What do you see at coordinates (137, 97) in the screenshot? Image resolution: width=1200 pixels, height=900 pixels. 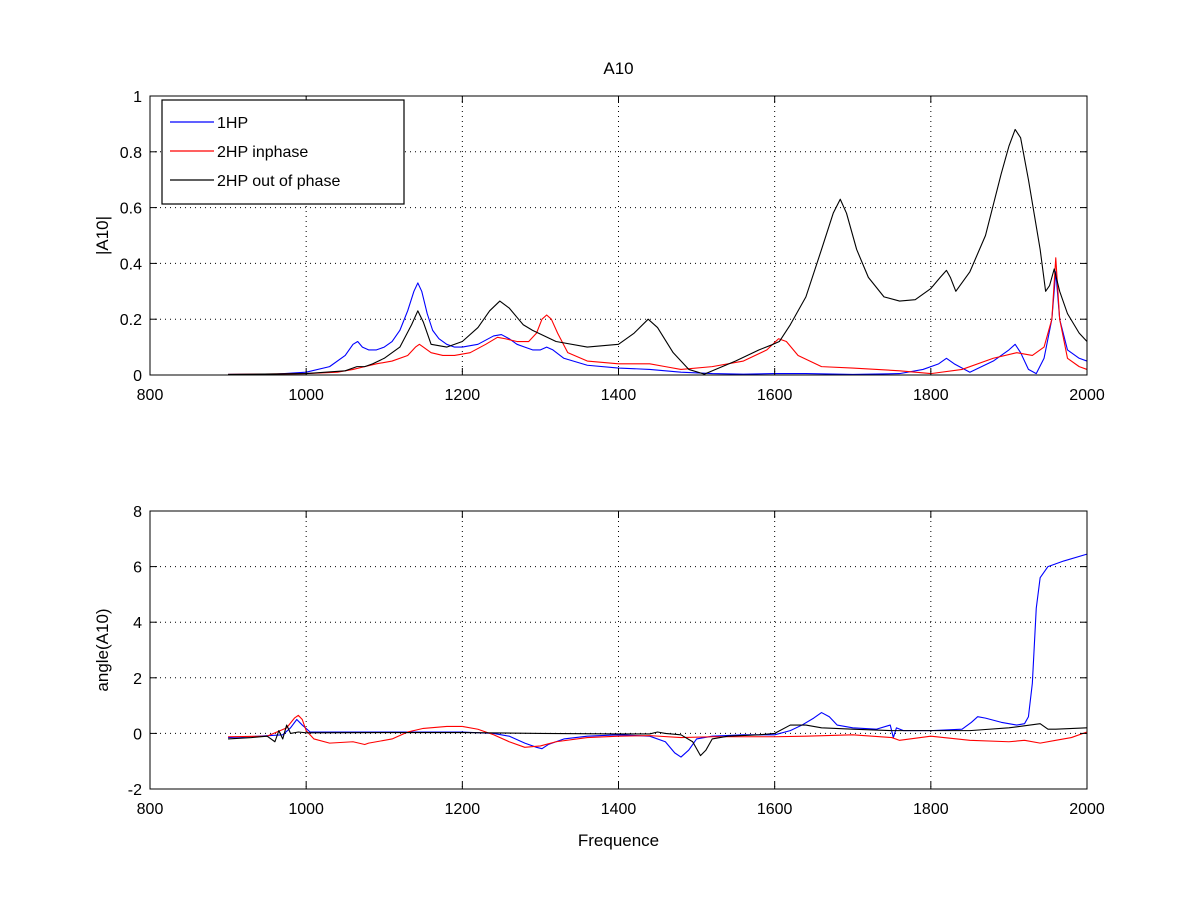 I see `y-tick-label: 1` at bounding box center [137, 97].